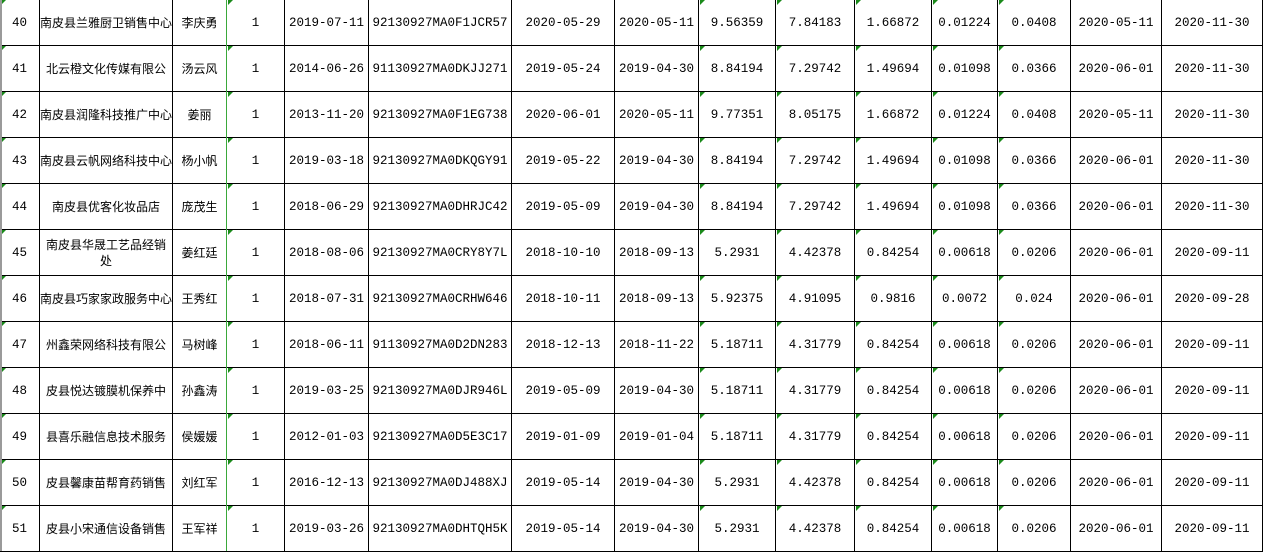  I want to click on cell-company-name: 南皮县华晟工艺品经销处, so click(106, 253).